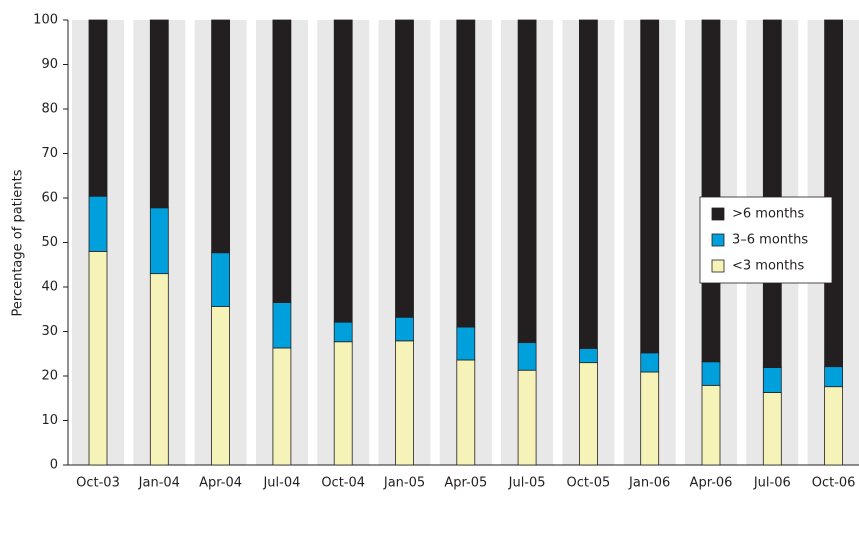  What do you see at coordinates (49, 376) in the screenshot?
I see `y-tick-label: 20` at bounding box center [49, 376].